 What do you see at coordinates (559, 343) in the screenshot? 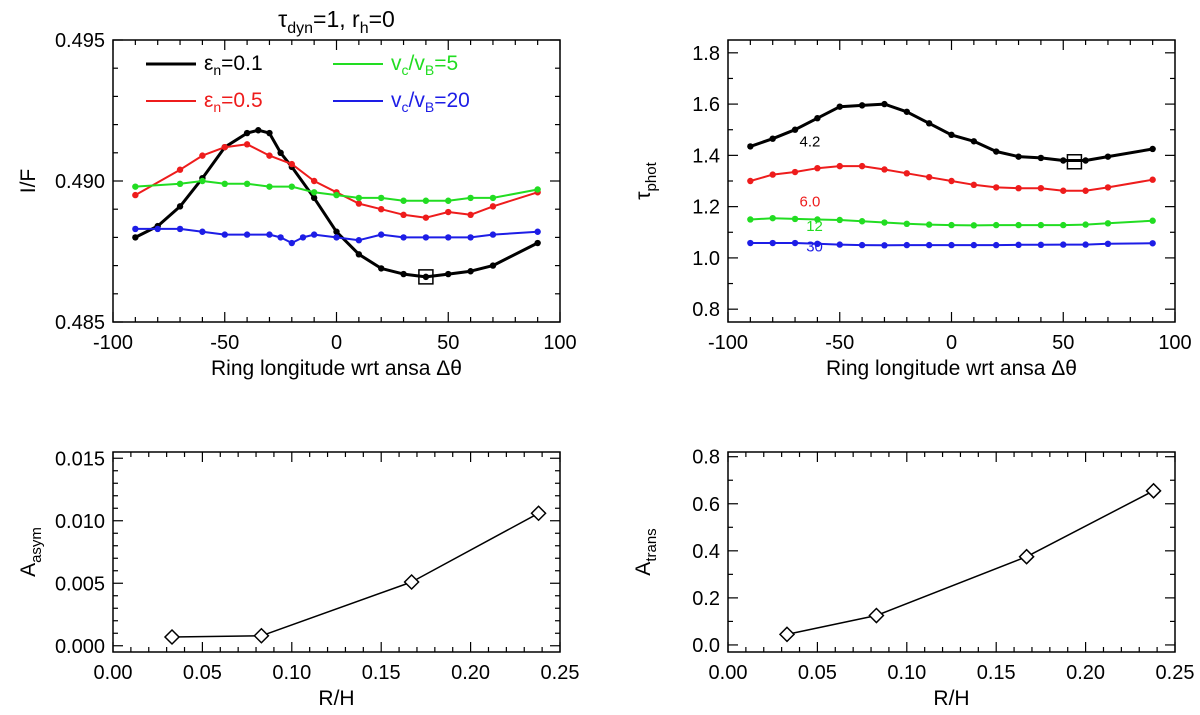
I see `x-tick-label: 100` at bounding box center [559, 343].